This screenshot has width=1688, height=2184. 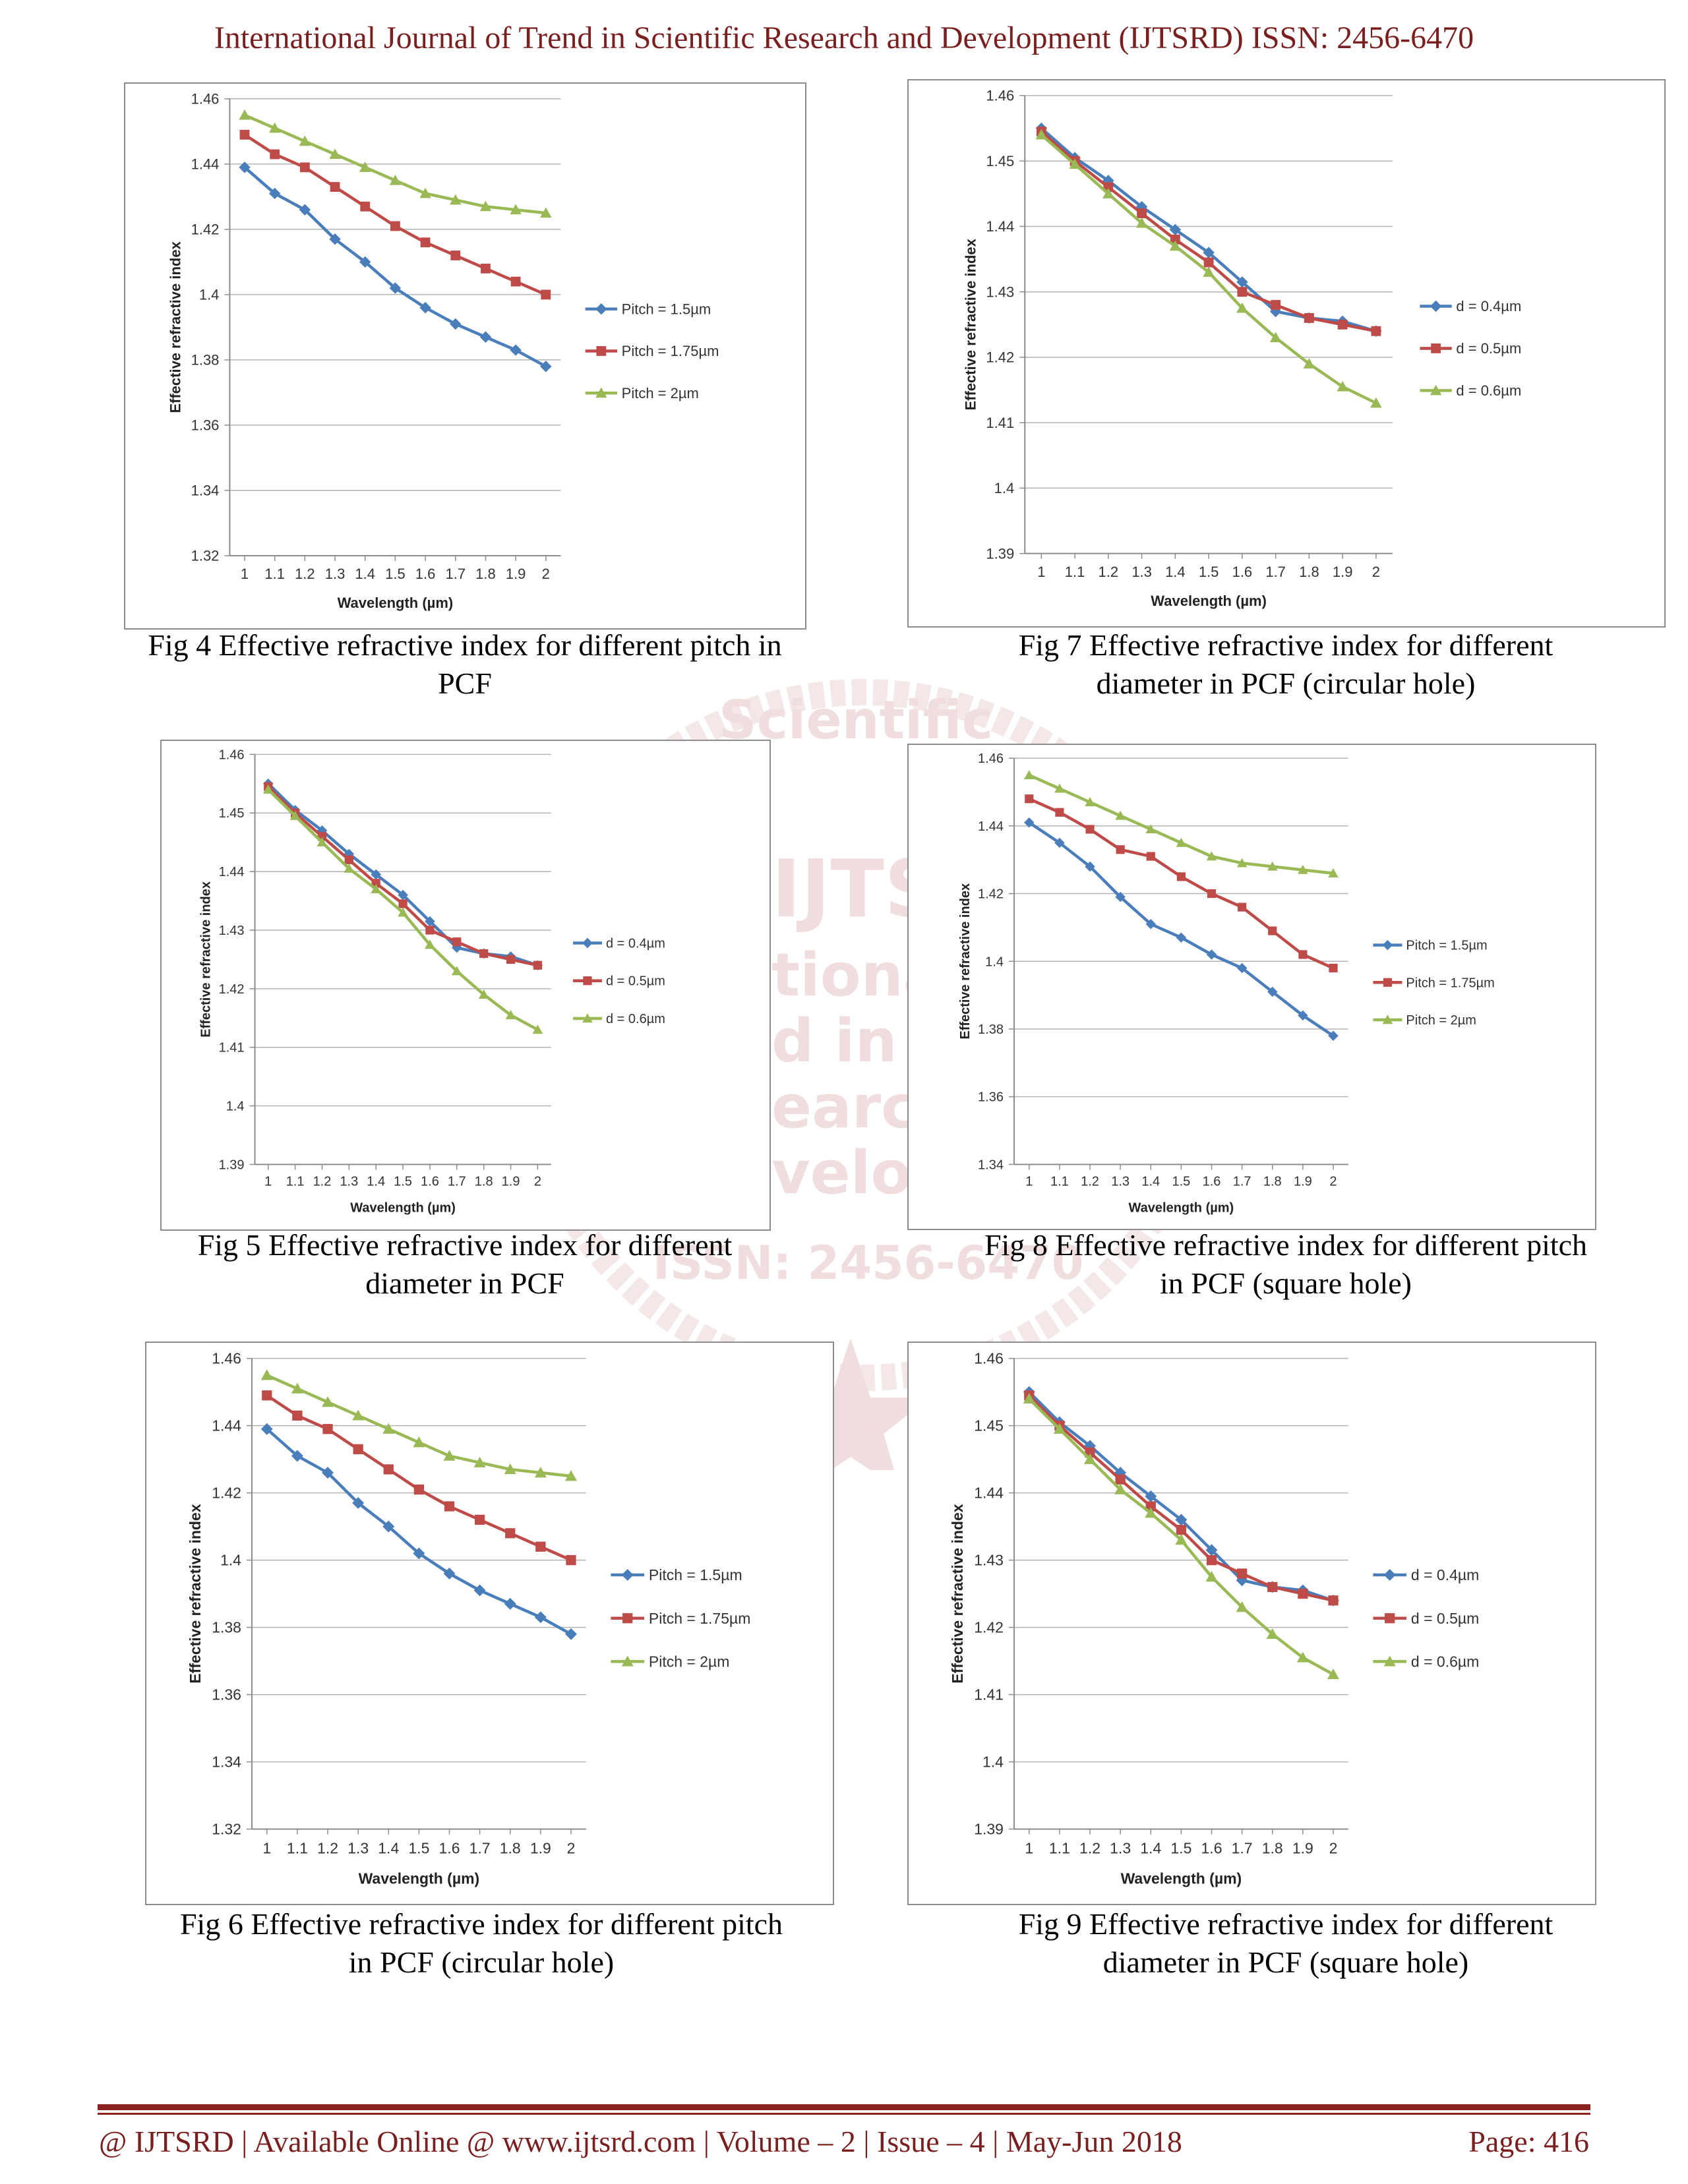 What do you see at coordinates (1488, 390) in the screenshot?
I see `legend-entry: d = 0.6µm` at bounding box center [1488, 390].